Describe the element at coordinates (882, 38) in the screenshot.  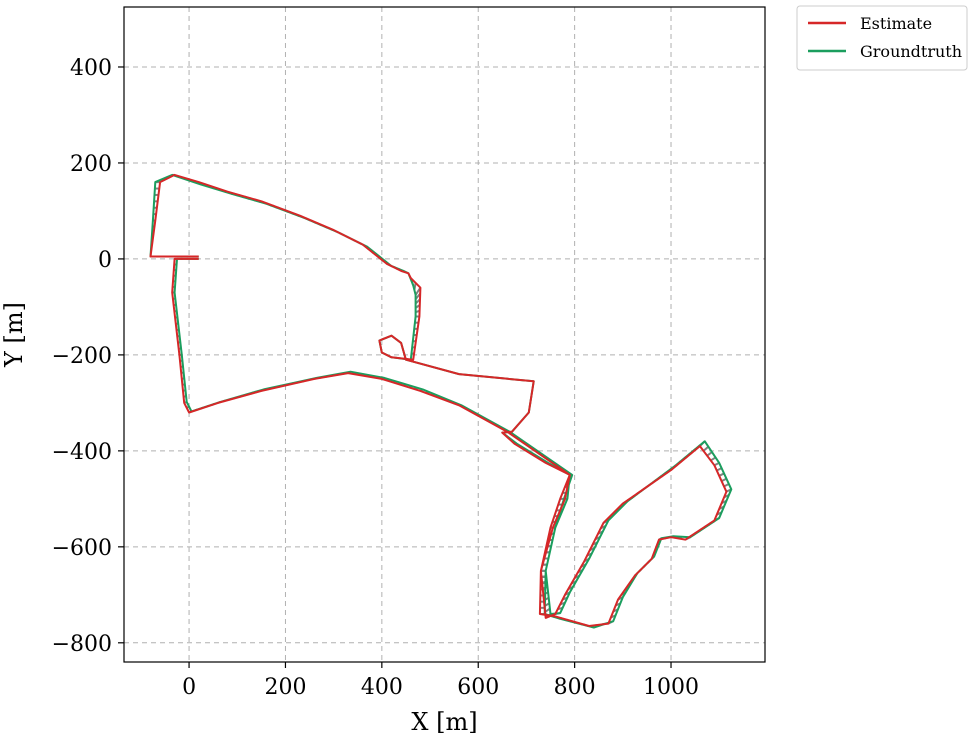
I see `legend: Estimate Groundtruth` at that location.